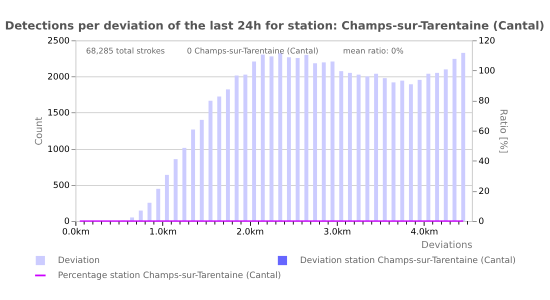 The image size is (550, 300). What do you see at coordinates (58, 77) in the screenshot?
I see `y-tick-label: 2000` at bounding box center [58, 77].